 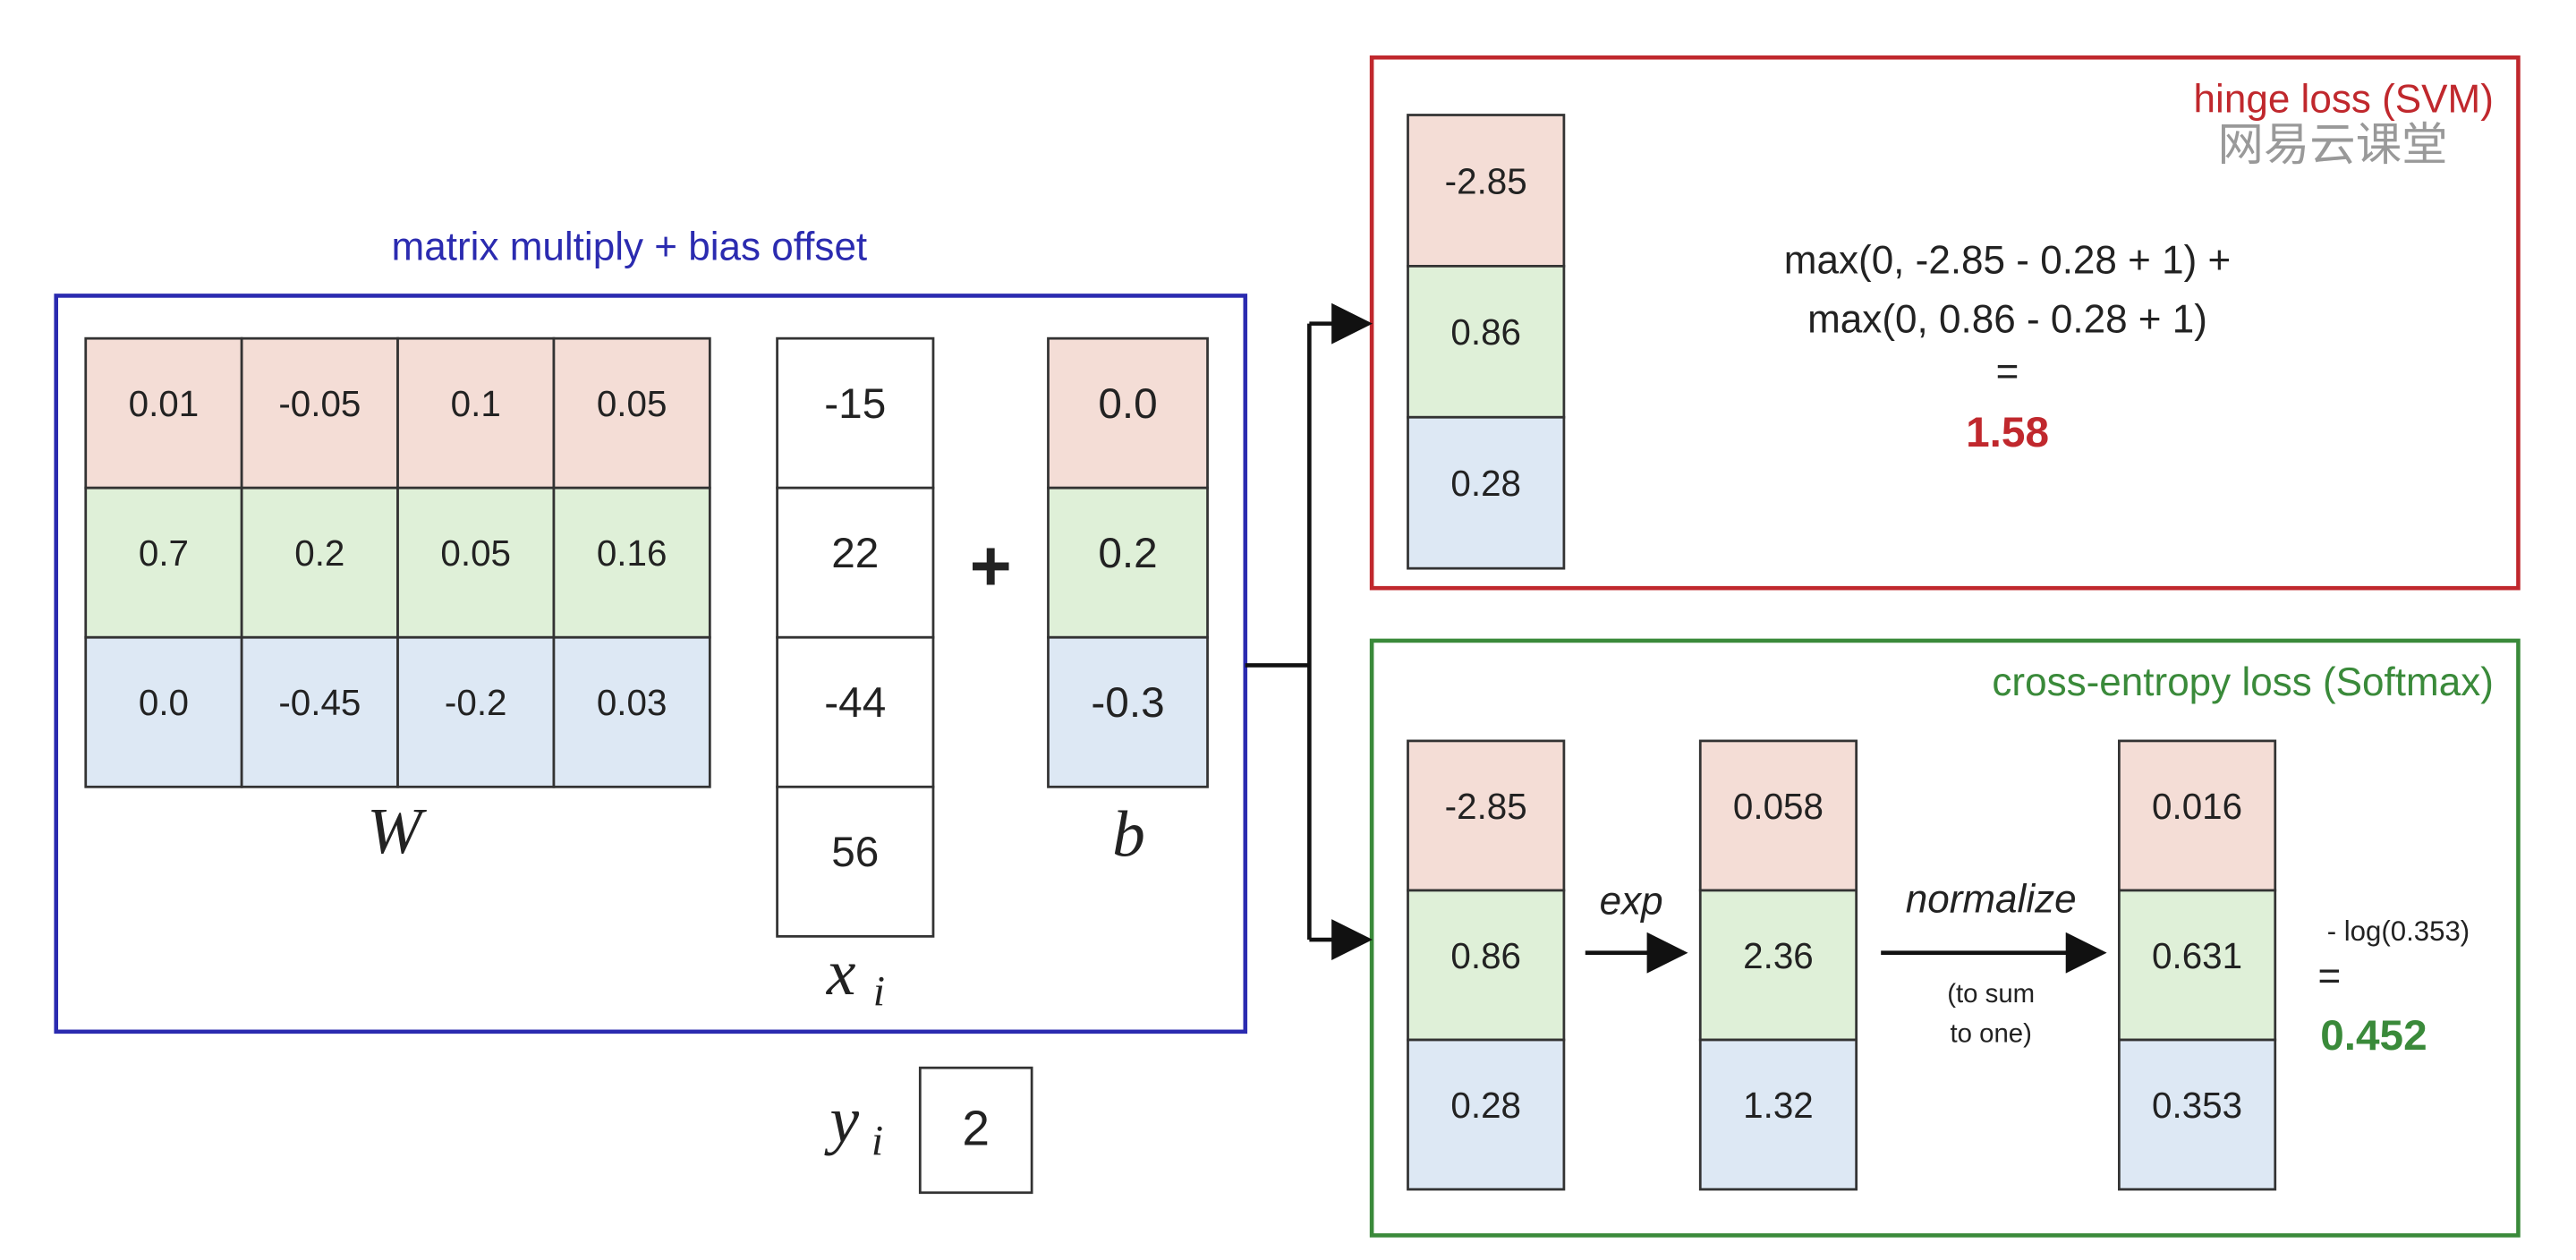 What do you see at coordinates (476, 702) in the screenshot?
I see `cell-value: -0.2` at bounding box center [476, 702].